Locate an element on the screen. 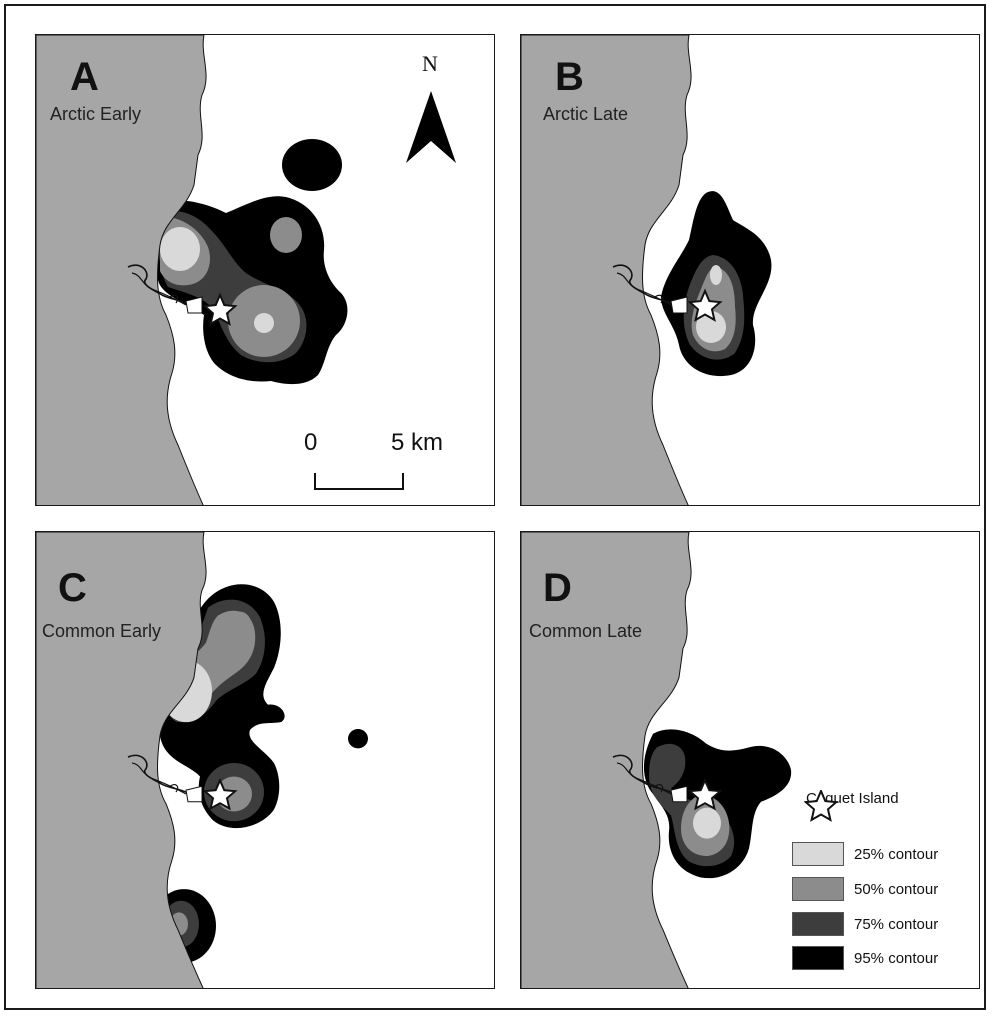 This screenshot has height=1016, width=992. contour-95-c-dot is located at coordinates (358, 738).